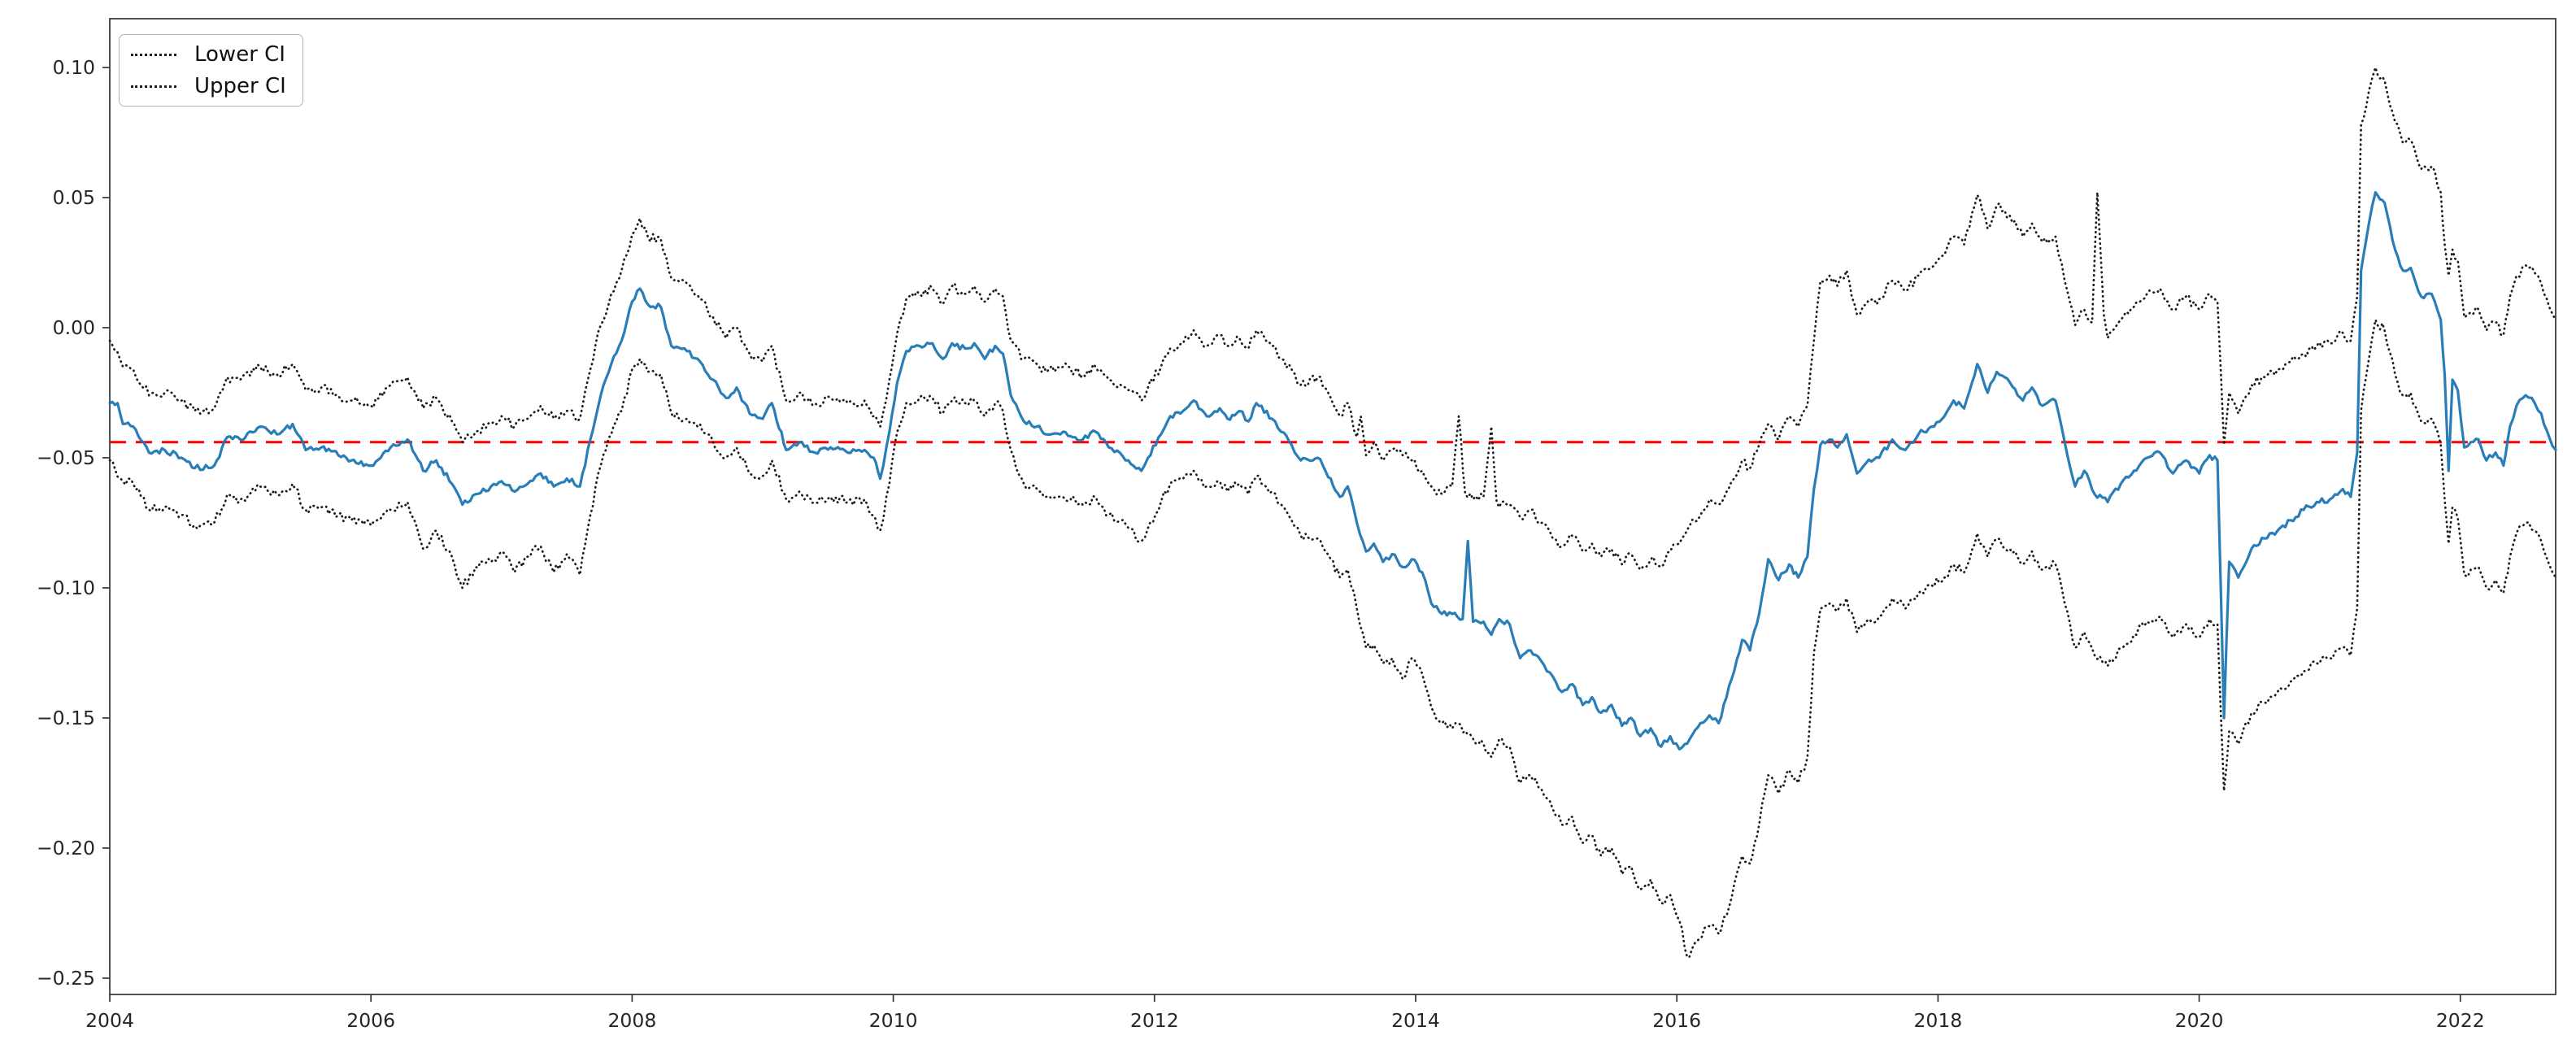 Image resolution: width=2576 pixels, height=1053 pixels. I want to click on y-tick-label: −0.05, so click(66, 457).